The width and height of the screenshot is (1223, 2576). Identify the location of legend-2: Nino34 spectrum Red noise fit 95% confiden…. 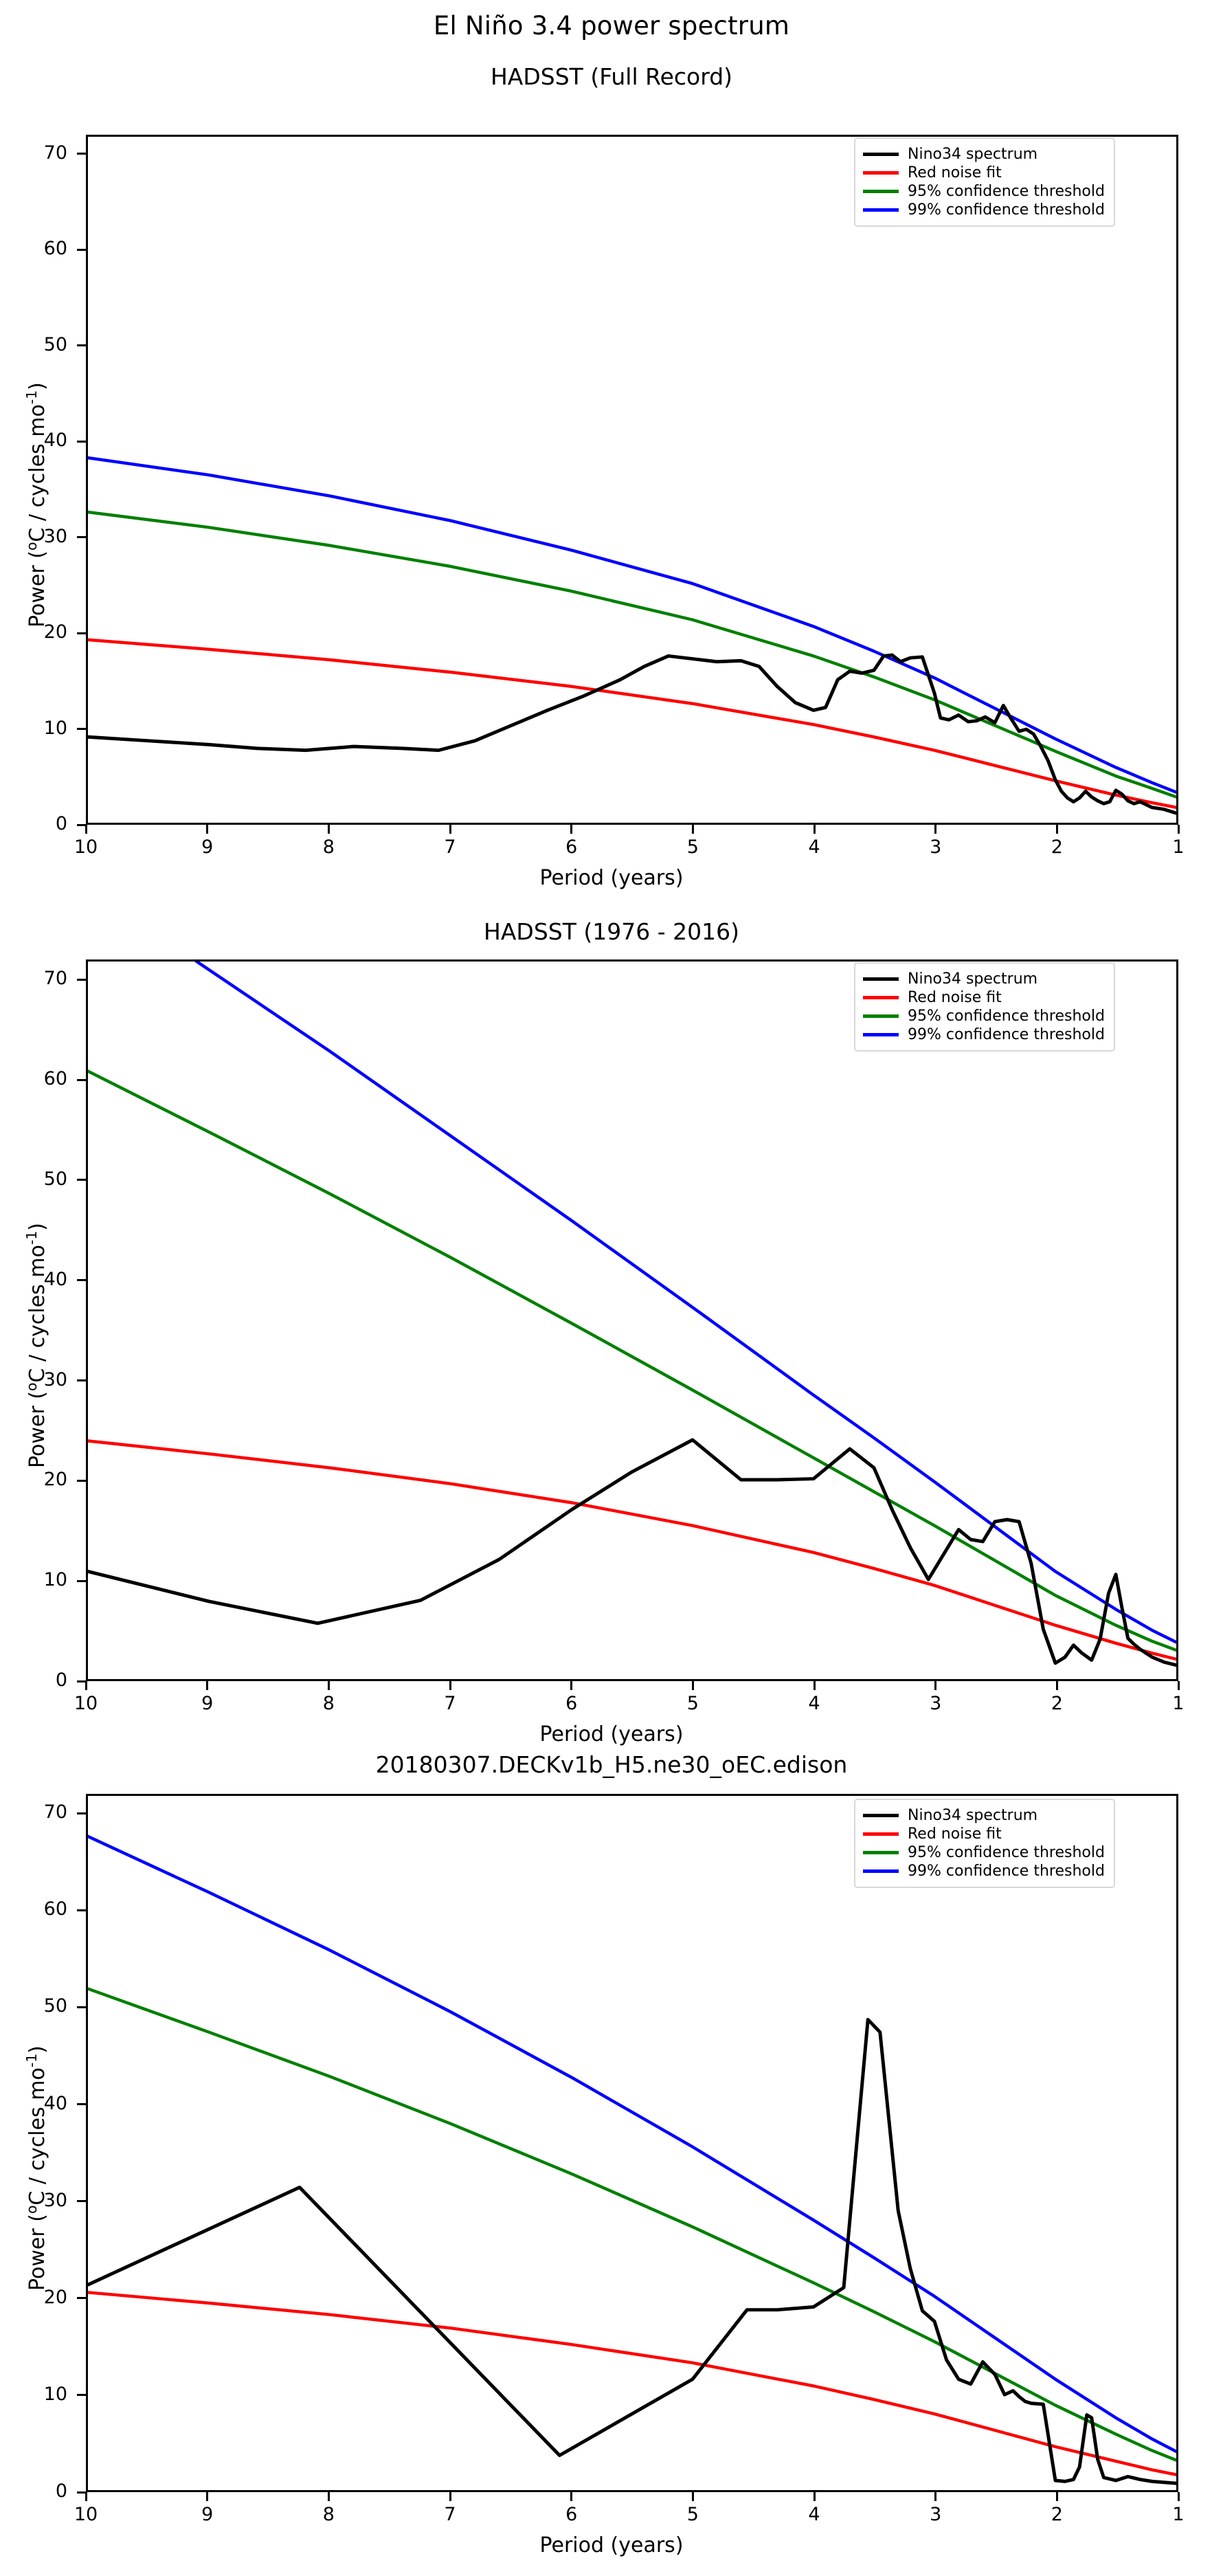
(984, 1007).